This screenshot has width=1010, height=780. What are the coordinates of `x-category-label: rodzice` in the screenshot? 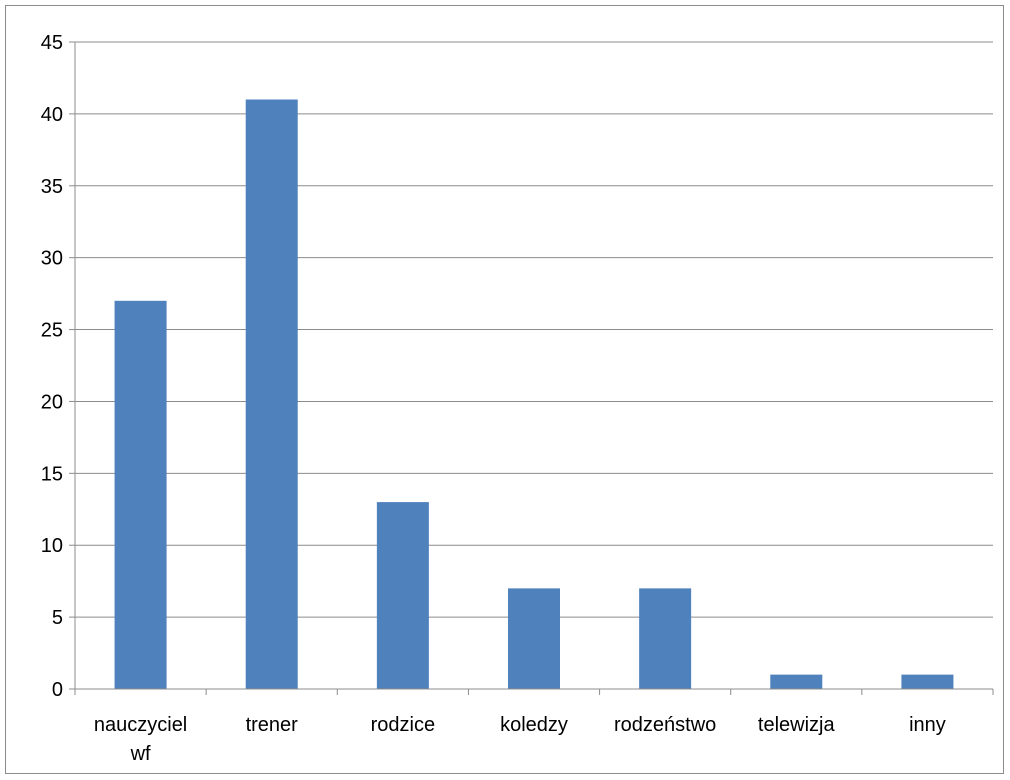 It's located at (403, 725).